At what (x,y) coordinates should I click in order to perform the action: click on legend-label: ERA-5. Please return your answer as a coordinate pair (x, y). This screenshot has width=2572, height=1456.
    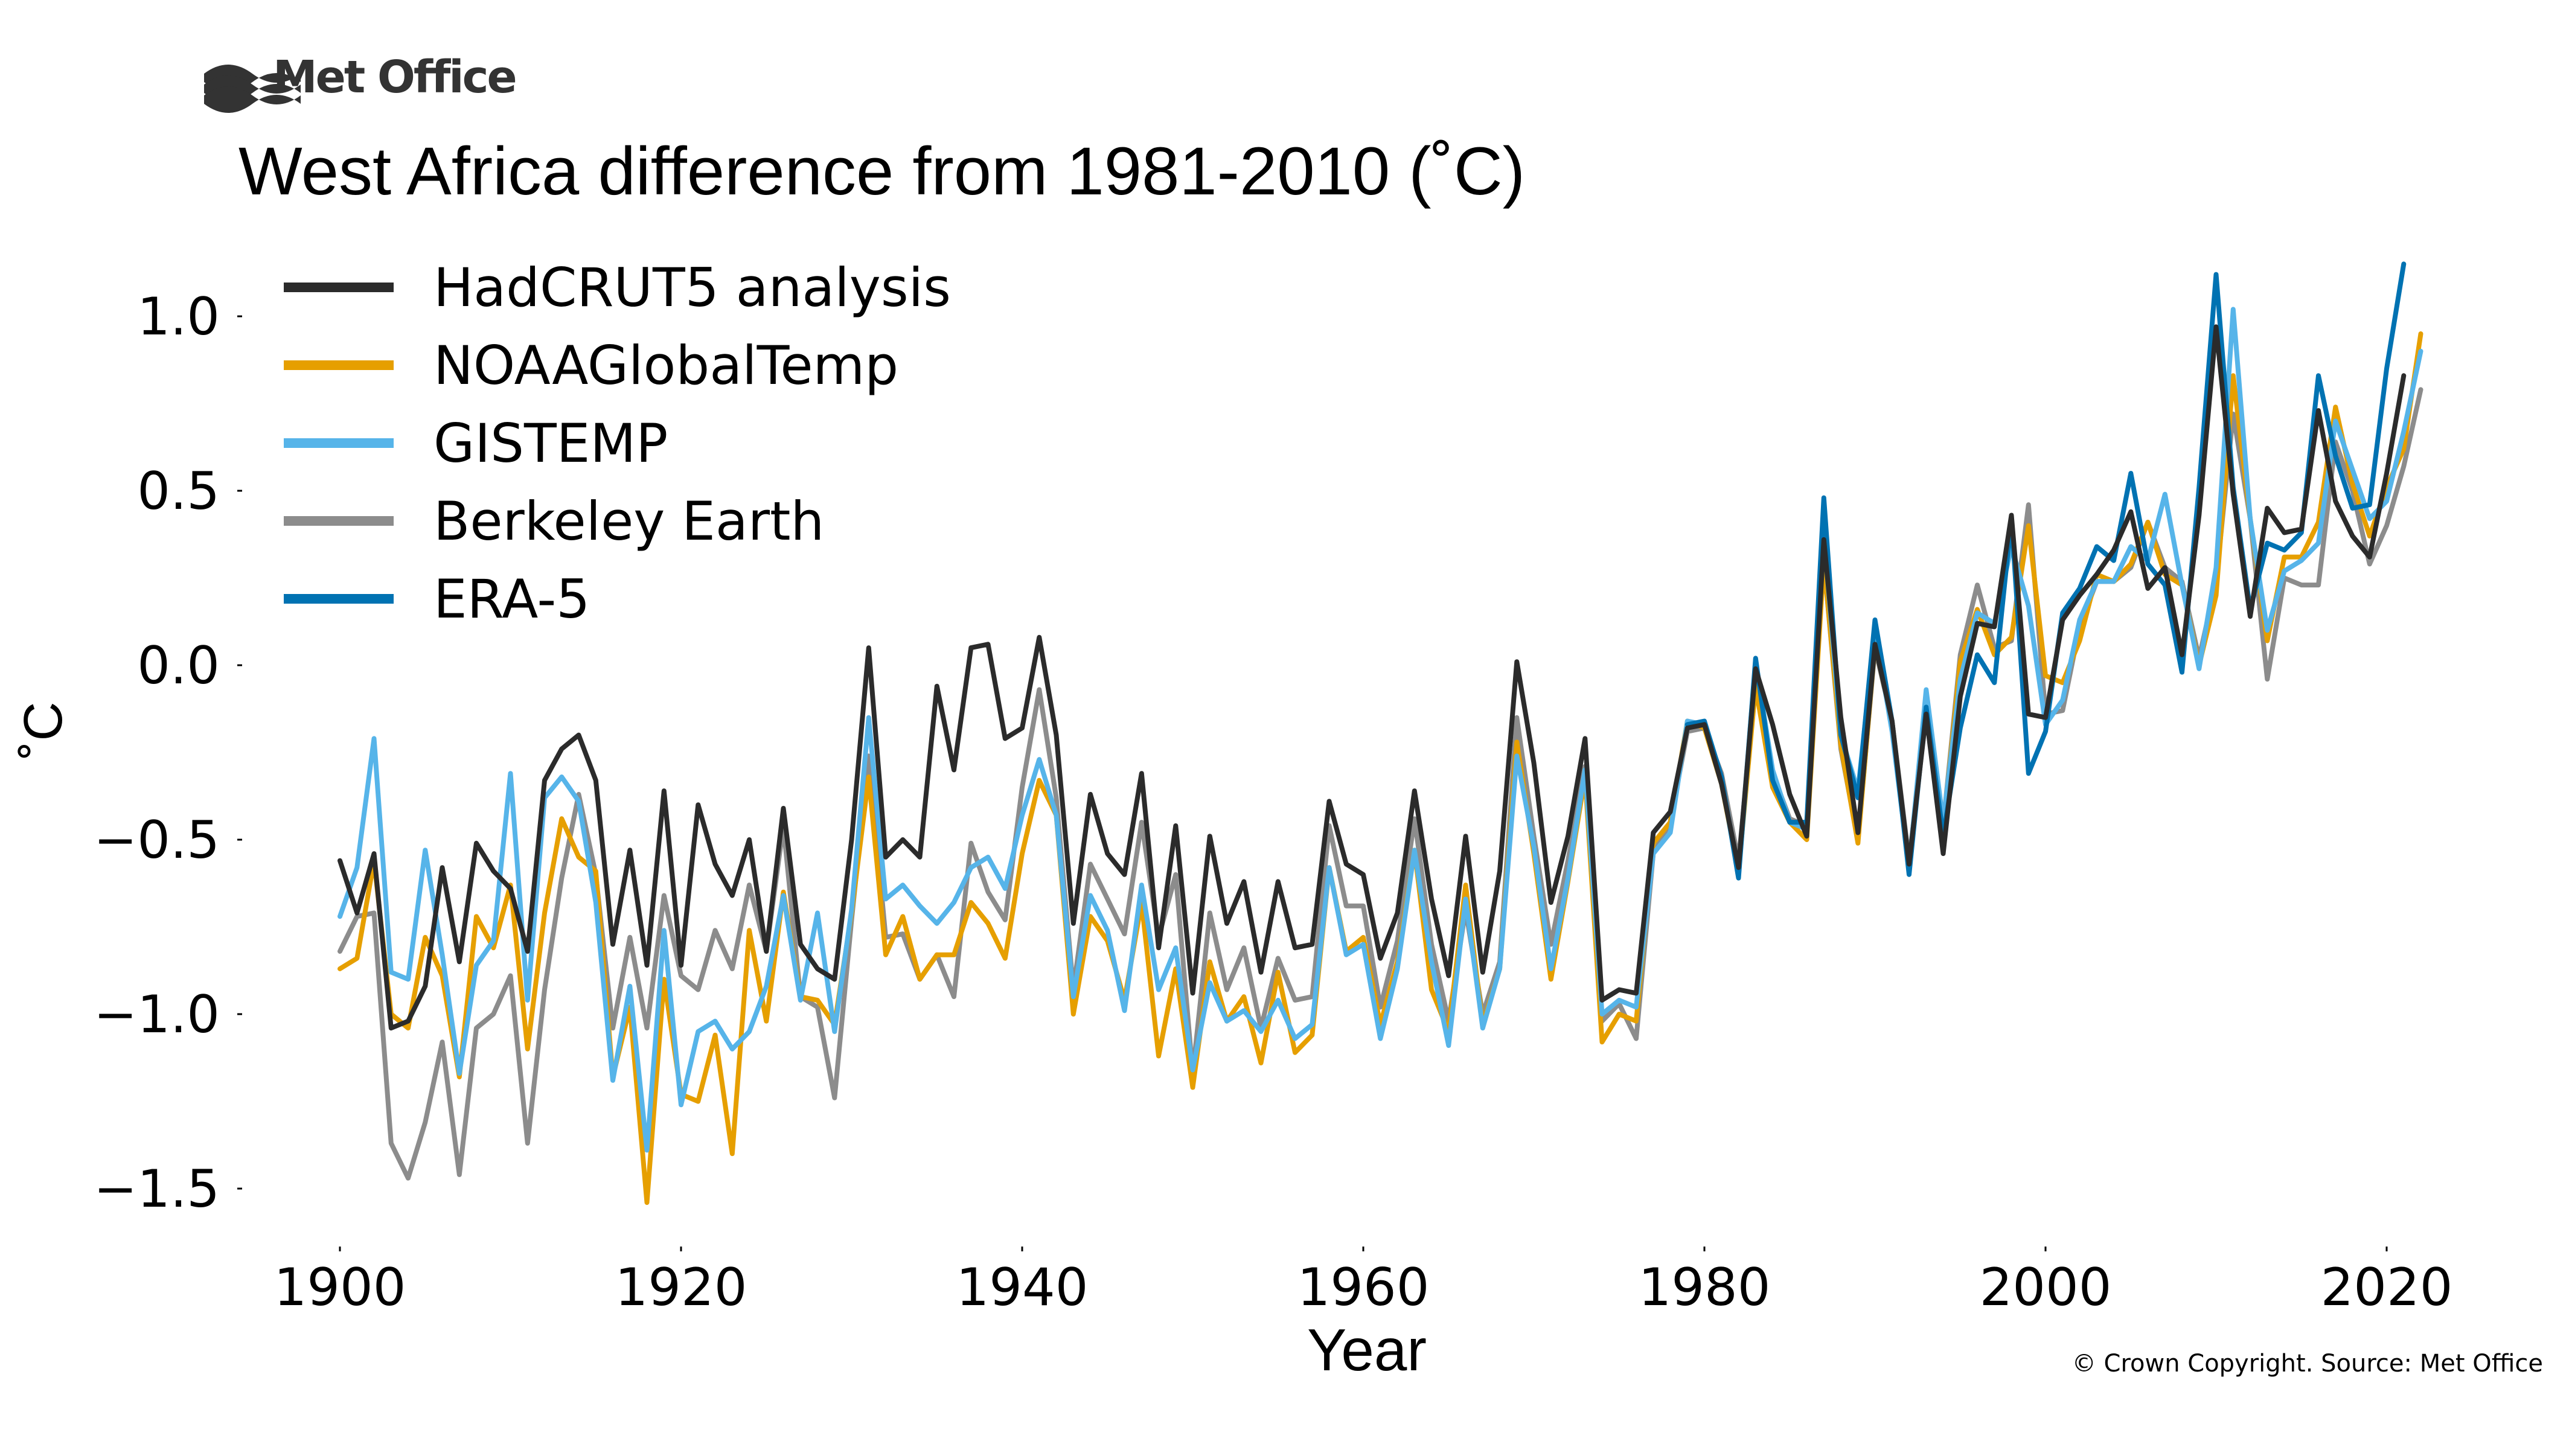
    Looking at the image, I should click on (512, 599).